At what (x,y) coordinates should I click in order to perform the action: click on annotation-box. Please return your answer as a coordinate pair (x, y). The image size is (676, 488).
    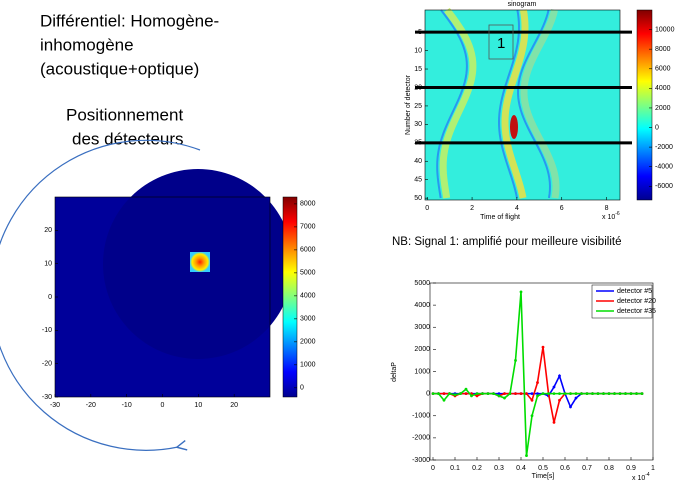
    Looking at the image, I should click on (501, 42).